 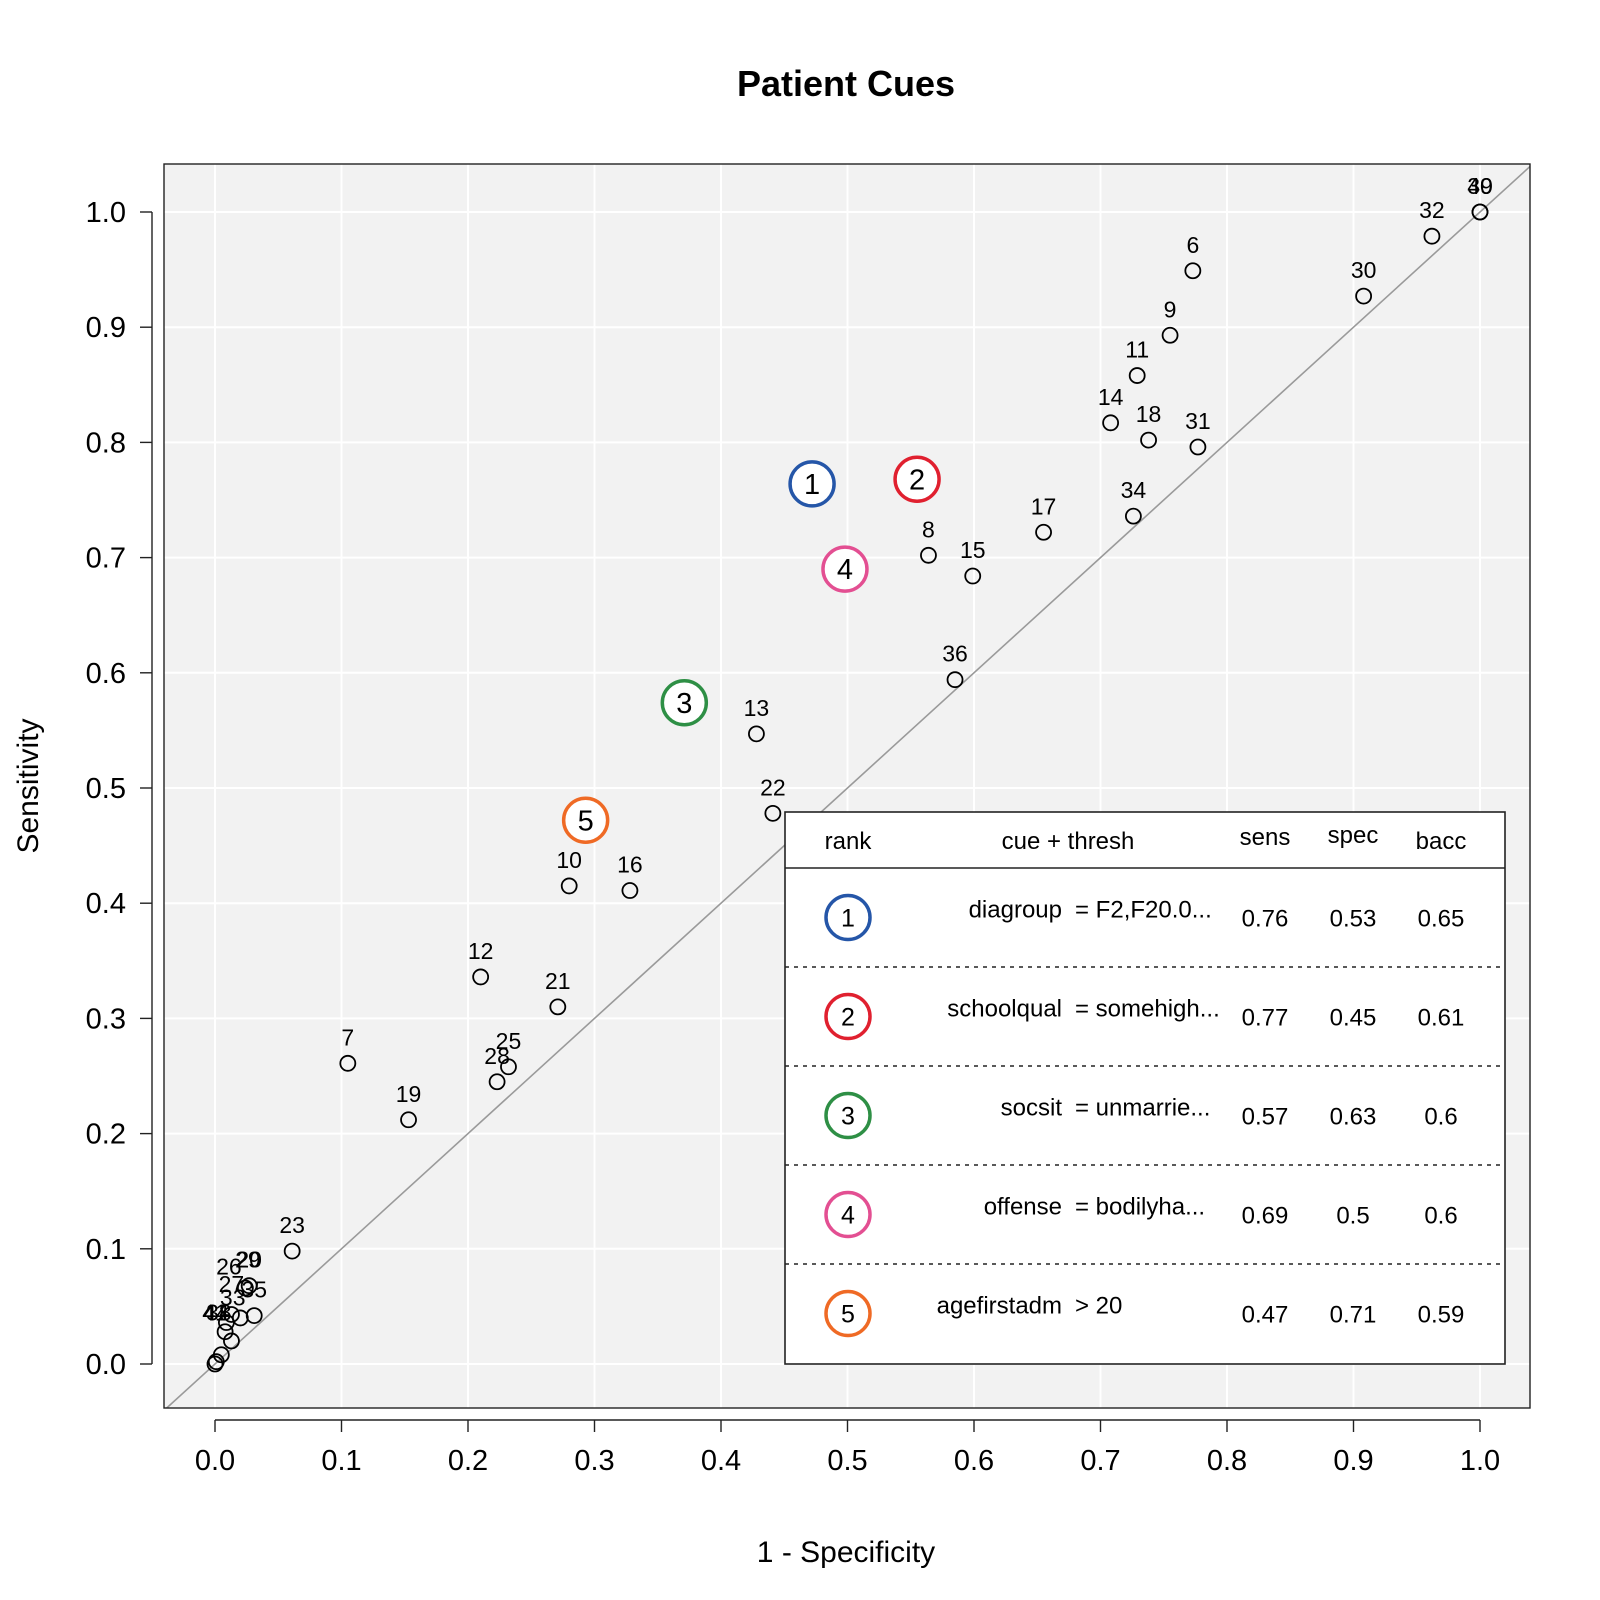 I want to click on legend-sens-value: 0.57, so click(x=1265, y=1117).